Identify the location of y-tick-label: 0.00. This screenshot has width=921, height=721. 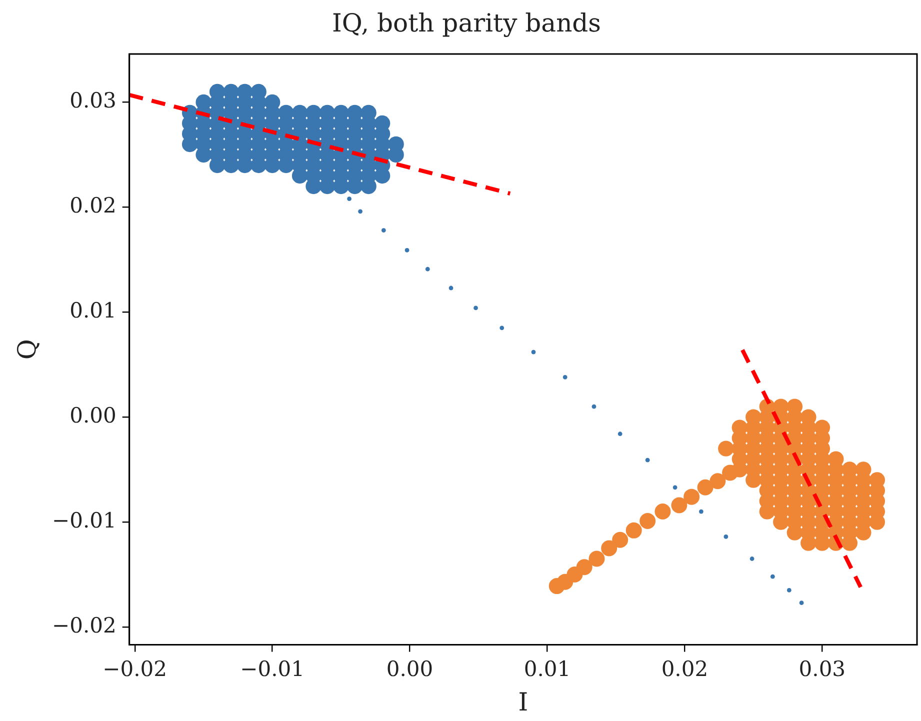
(93, 416).